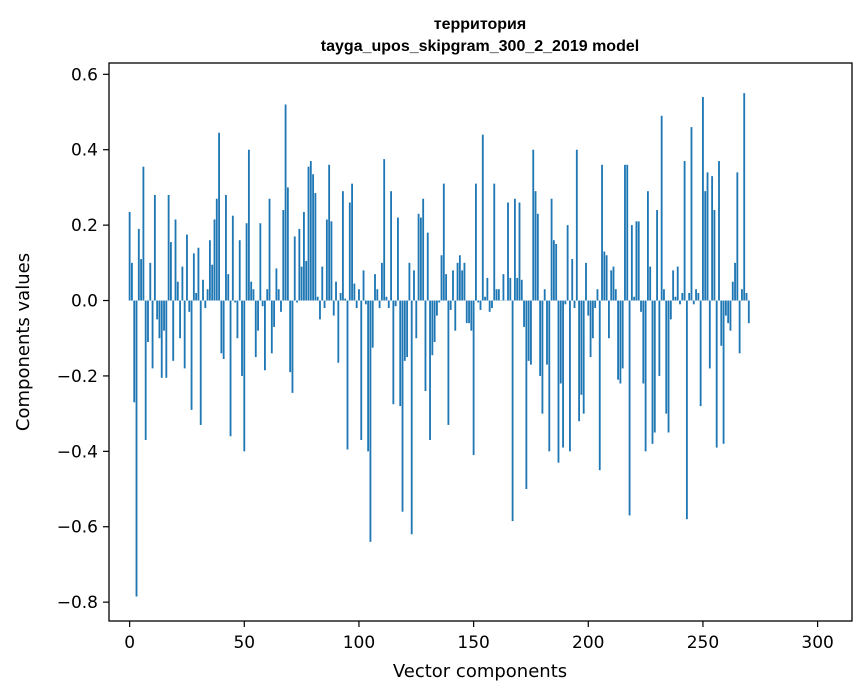 This screenshot has width=867, height=696. Describe the element at coordinates (23, 342) in the screenshot. I see `y-axis-label: Components values` at that location.